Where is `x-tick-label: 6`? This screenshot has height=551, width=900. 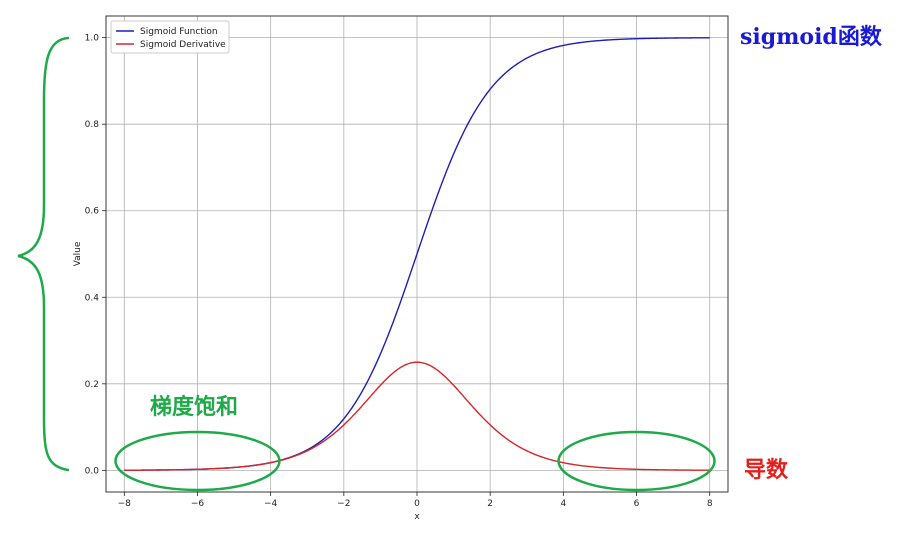
x-tick-label: 6 is located at coordinates (637, 504).